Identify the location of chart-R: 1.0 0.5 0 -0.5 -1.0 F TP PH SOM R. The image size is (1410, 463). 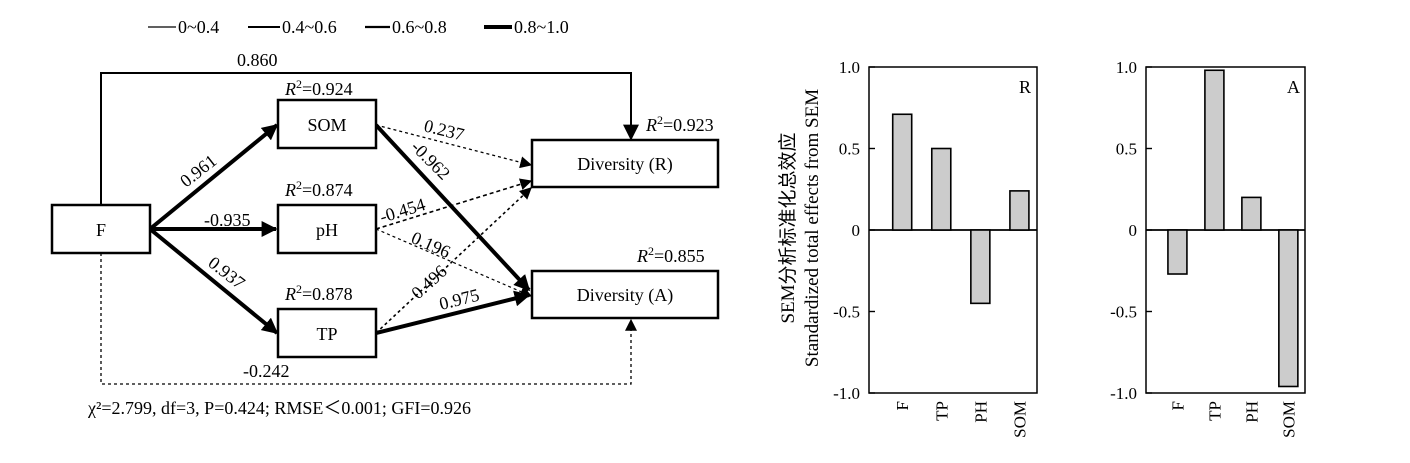
(935, 248).